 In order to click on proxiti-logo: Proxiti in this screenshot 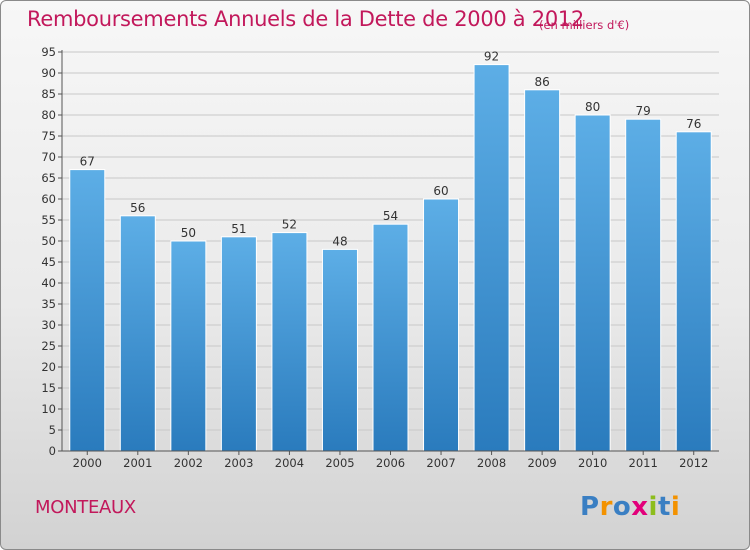, I will do `click(630, 507)`.